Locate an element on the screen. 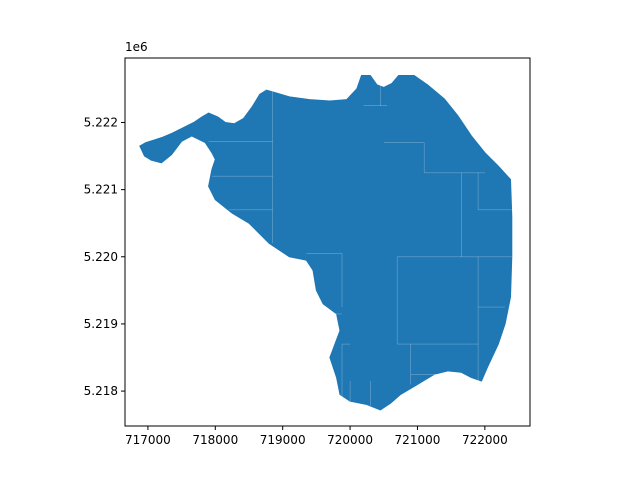 This screenshot has width=640, height=480. x-tick-label-0: 717000 is located at coordinates (148, 440).